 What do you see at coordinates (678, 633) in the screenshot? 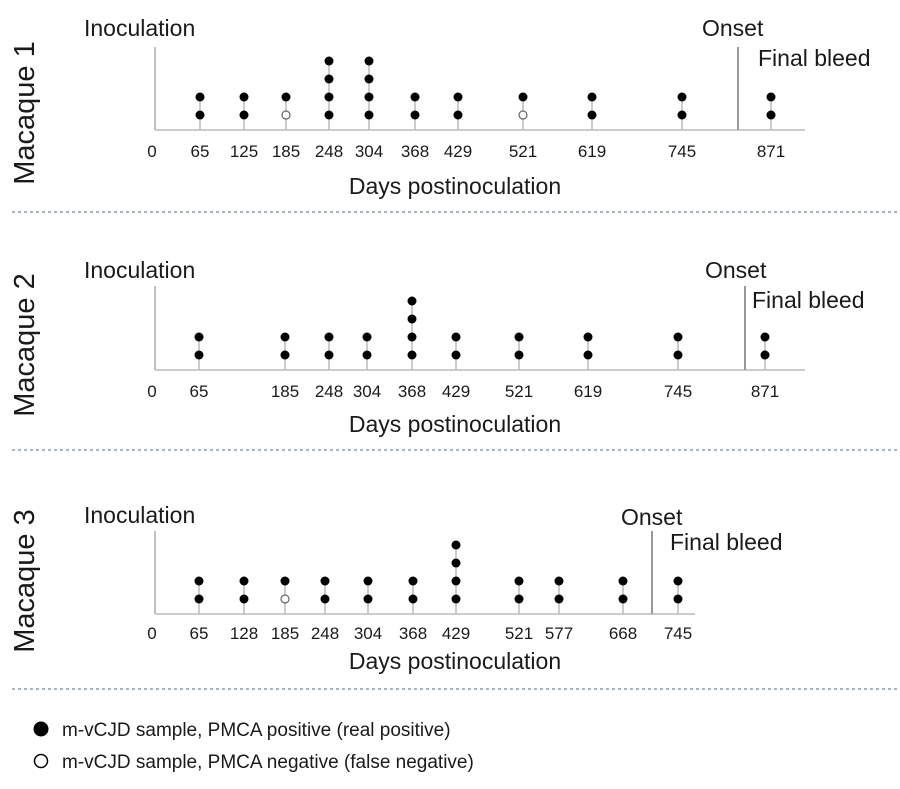
I see `day-tick-label: 745` at bounding box center [678, 633].